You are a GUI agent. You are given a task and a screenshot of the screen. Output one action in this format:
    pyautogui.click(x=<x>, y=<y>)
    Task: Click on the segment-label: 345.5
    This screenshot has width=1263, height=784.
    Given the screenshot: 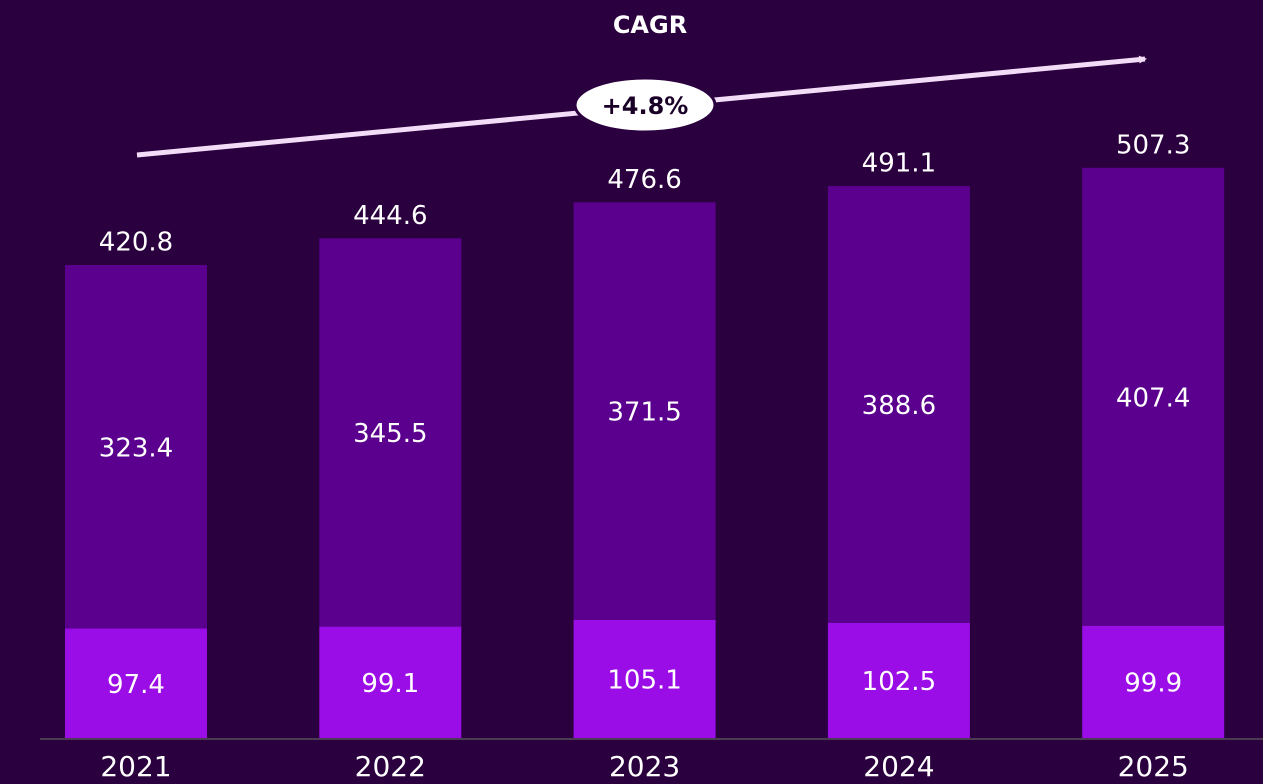 What is the action you would take?
    pyautogui.click(x=390, y=434)
    